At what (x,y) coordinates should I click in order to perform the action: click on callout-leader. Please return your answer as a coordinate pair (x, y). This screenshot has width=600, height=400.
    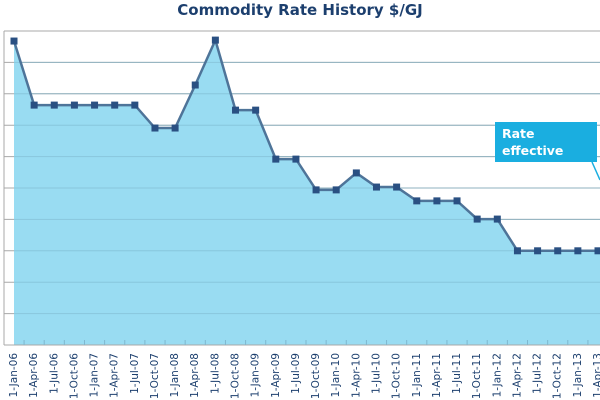
    Looking at the image, I should click on (595, 171).